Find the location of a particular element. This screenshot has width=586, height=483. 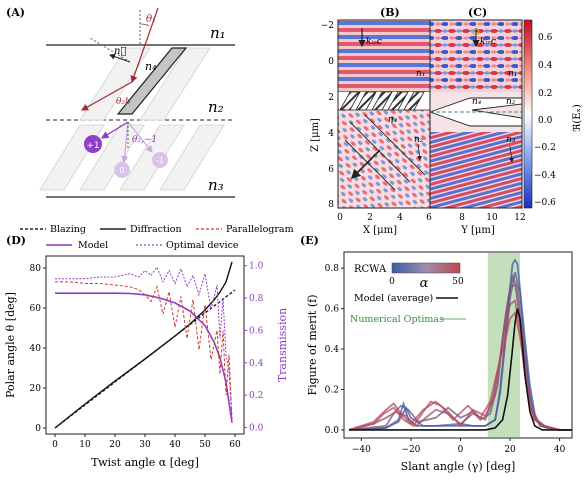

label-nvec: n⃗ is located at coordinates (120, 51).